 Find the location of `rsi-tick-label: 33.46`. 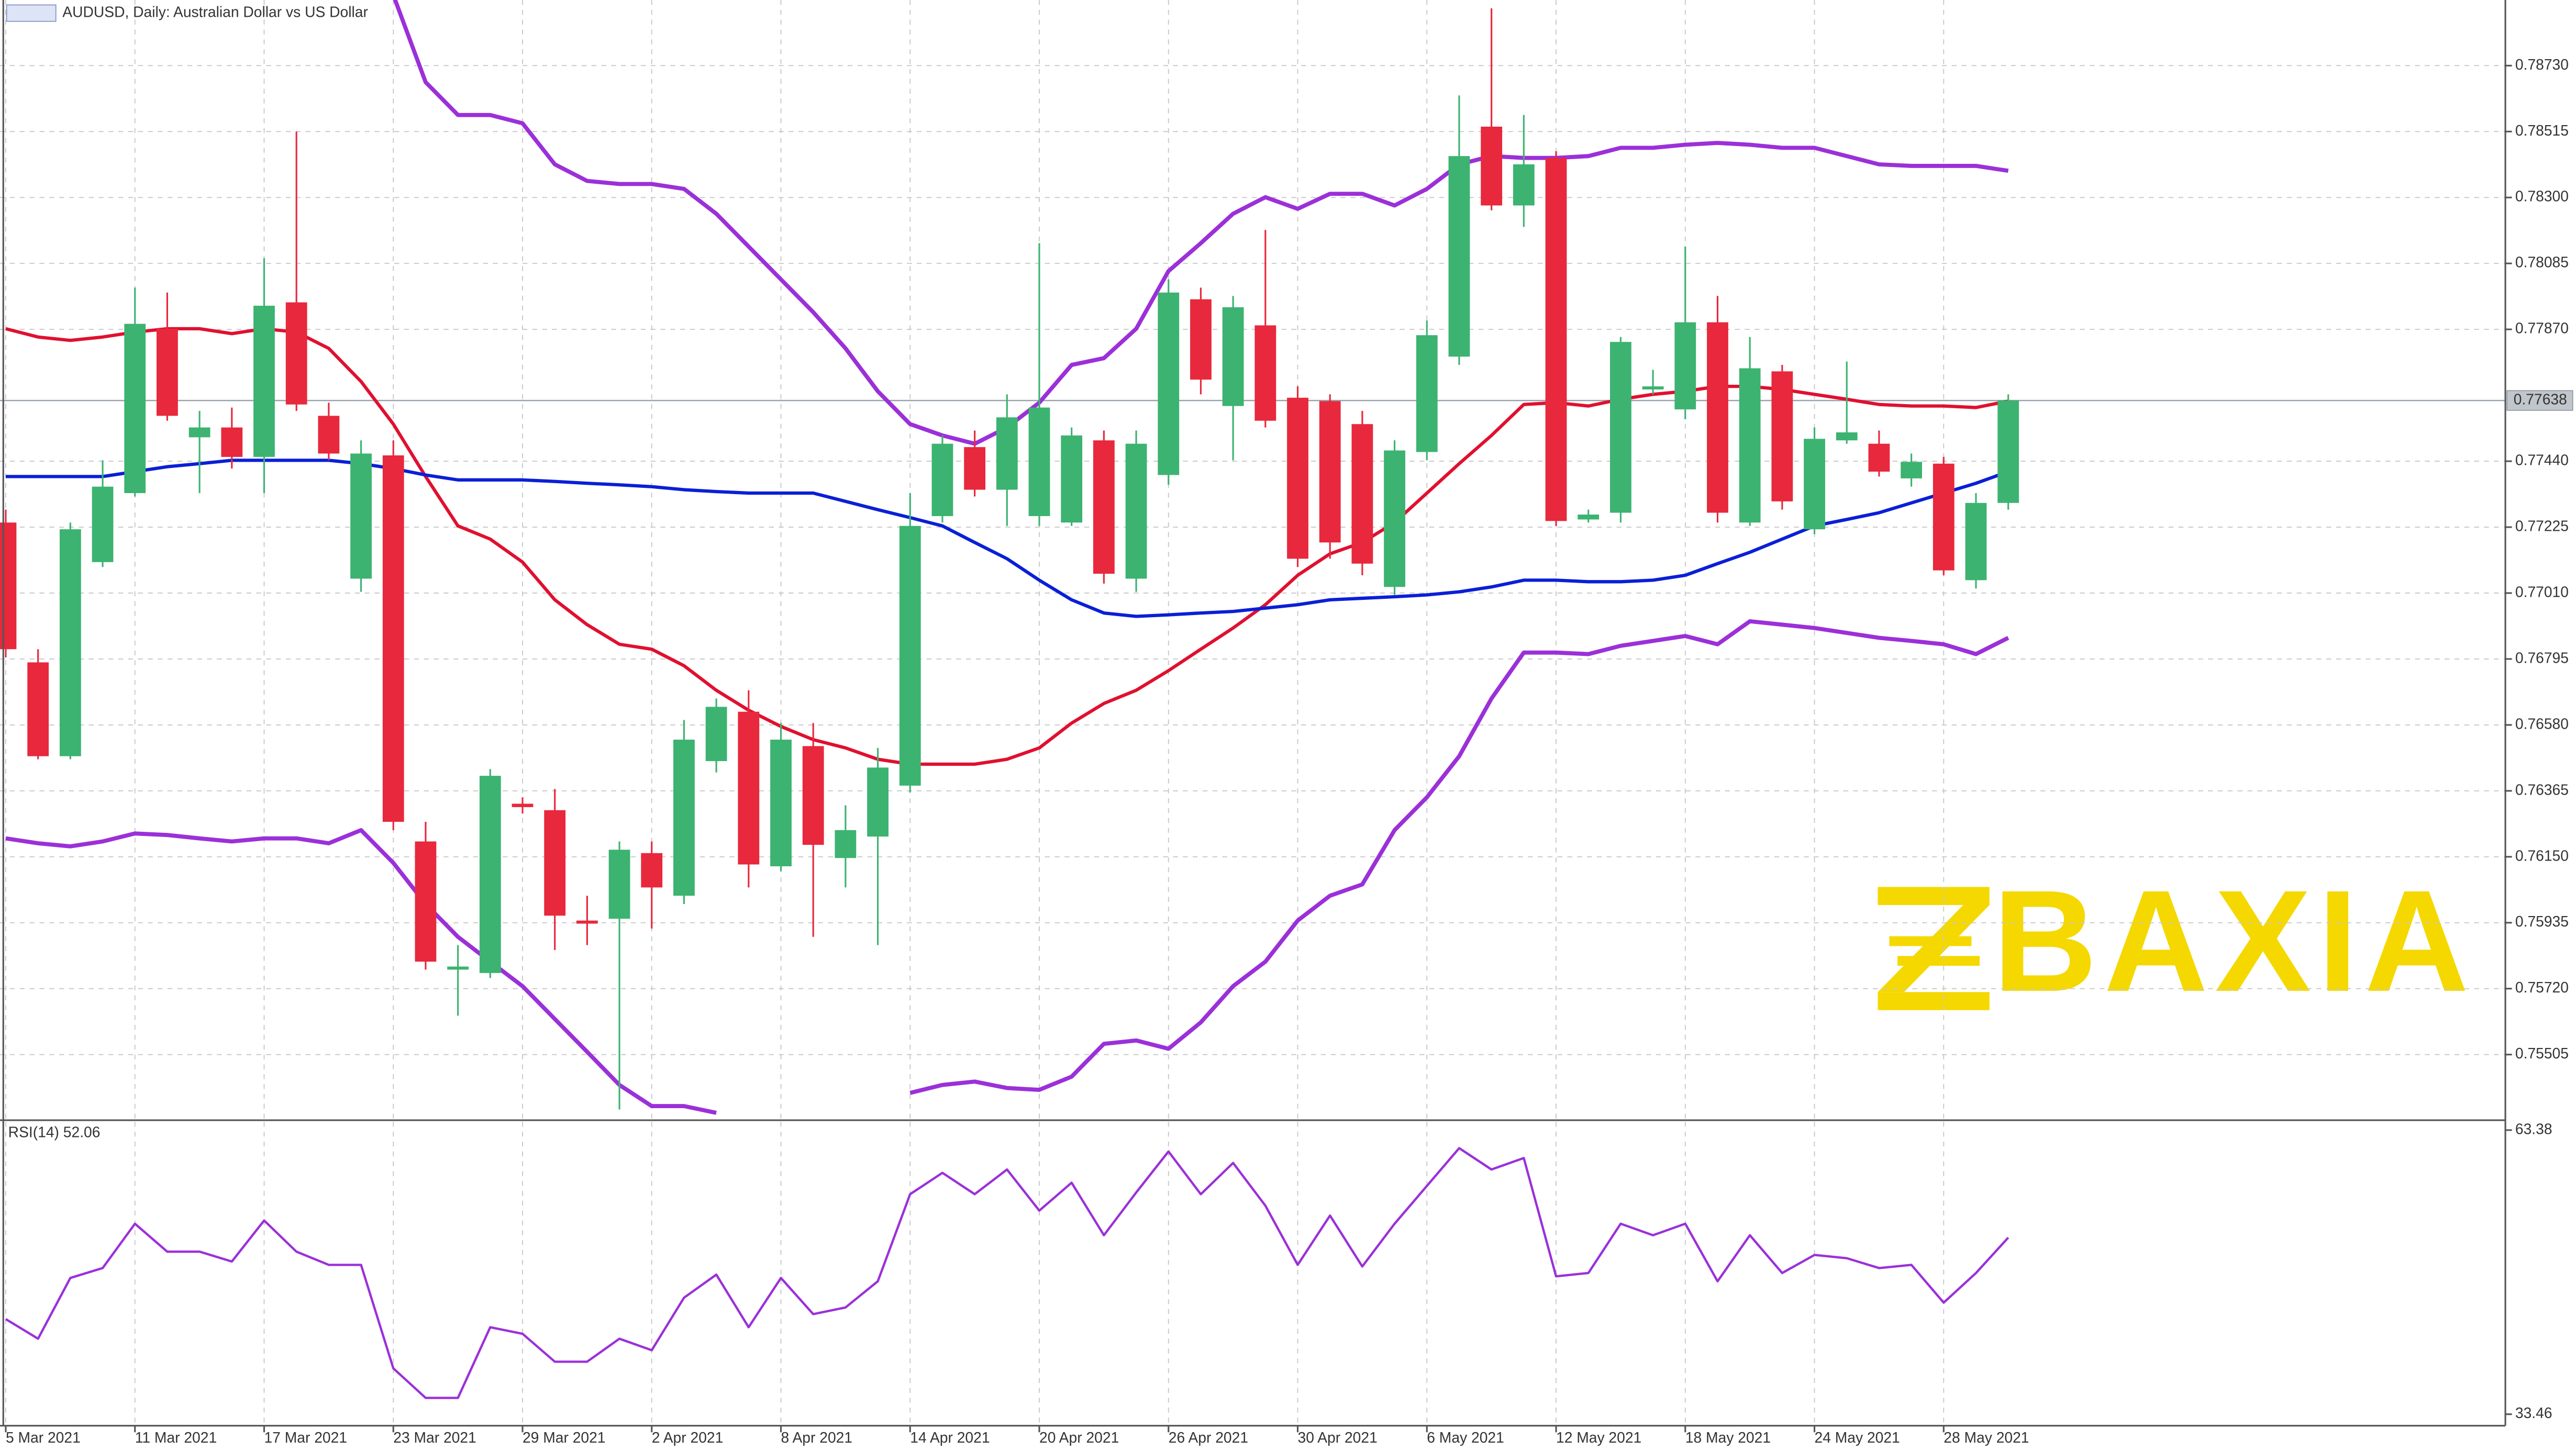

rsi-tick-label: 33.46 is located at coordinates (2533, 1413).